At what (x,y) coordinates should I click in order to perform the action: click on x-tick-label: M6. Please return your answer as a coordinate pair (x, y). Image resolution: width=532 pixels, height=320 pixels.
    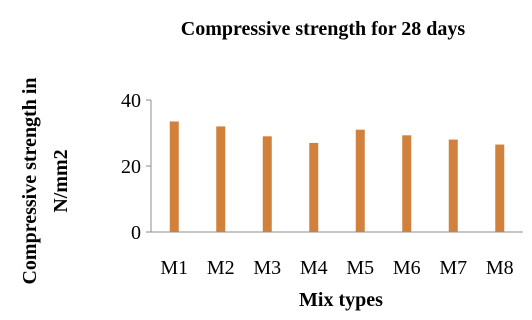
    Looking at the image, I should click on (407, 268).